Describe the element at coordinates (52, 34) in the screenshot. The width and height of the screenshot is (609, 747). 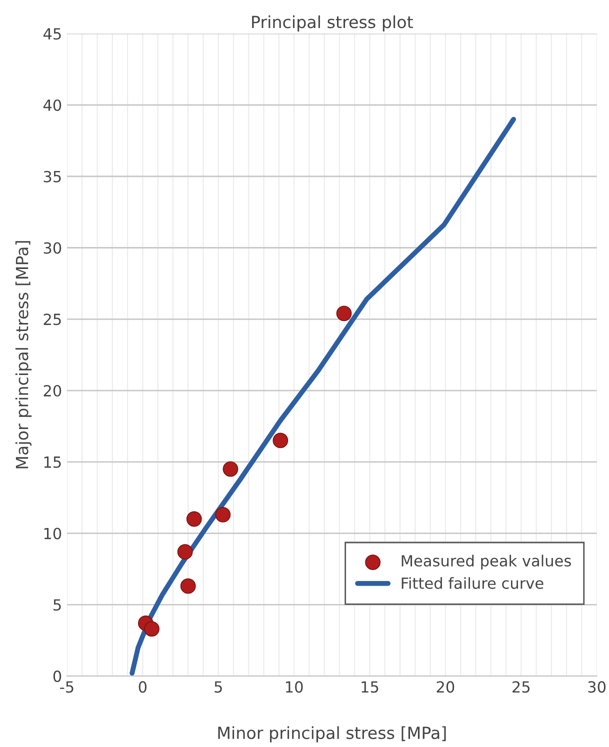
I see `y-tick-label: 45` at that location.